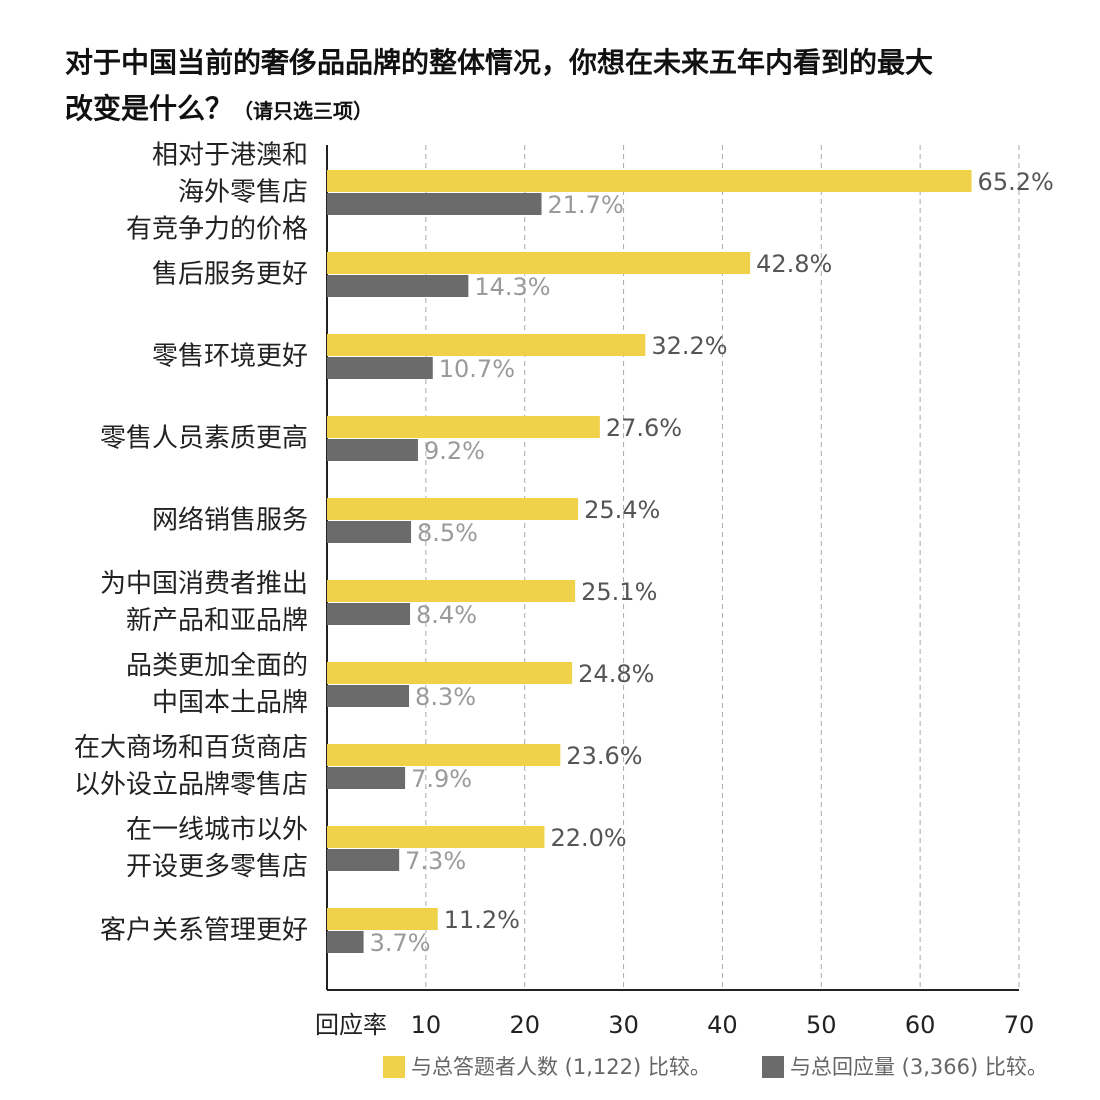 This screenshot has height=1100, width=1100. What do you see at coordinates (216, 848) in the screenshot?
I see `y-tick-label: 在一线城市以外 开设更多零售店` at bounding box center [216, 848].